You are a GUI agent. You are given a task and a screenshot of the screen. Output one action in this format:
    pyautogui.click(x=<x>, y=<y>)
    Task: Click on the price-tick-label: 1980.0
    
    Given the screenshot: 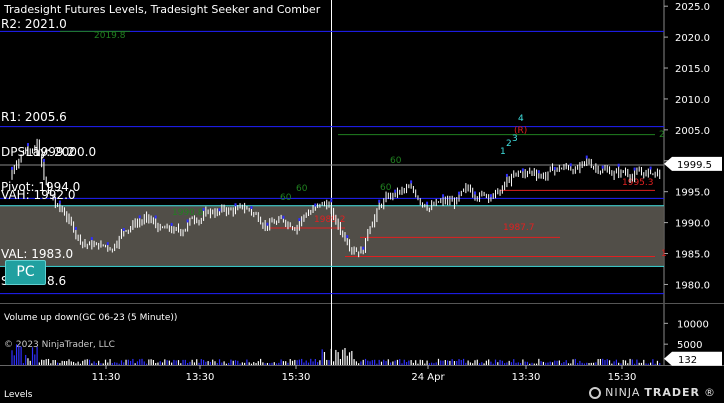 What is the action you would take?
    pyautogui.click(x=692, y=285)
    